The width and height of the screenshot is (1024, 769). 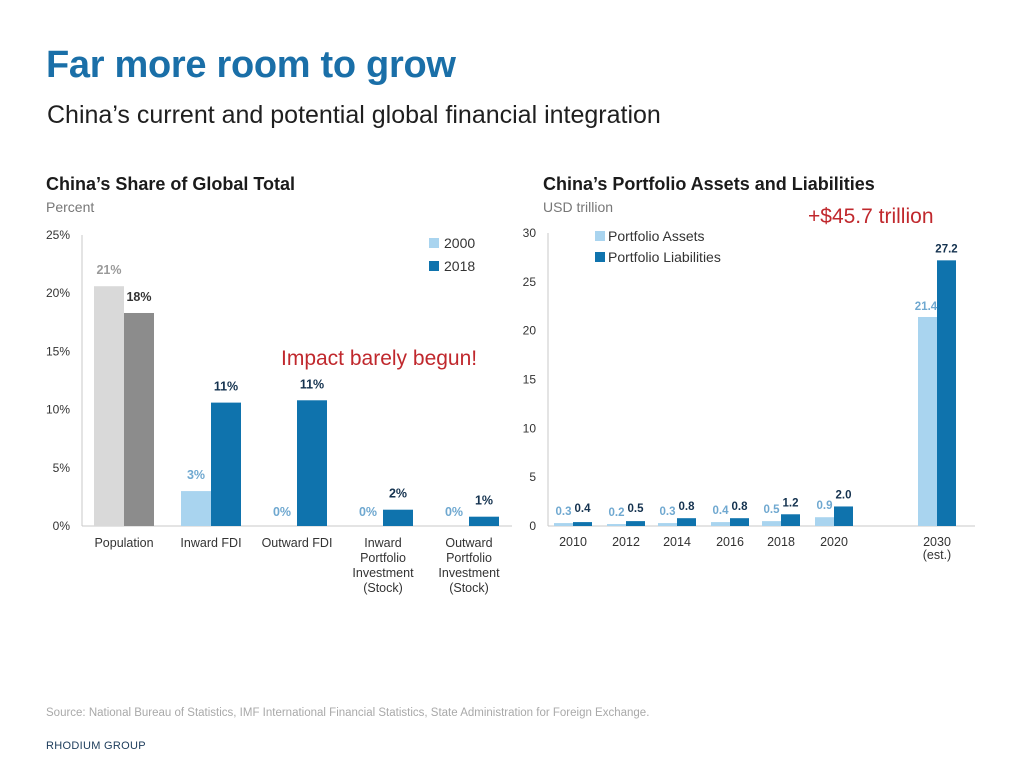 What do you see at coordinates (926, 307) in the screenshot?
I see `data-label-assets: 21.4` at bounding box center [926, 307].